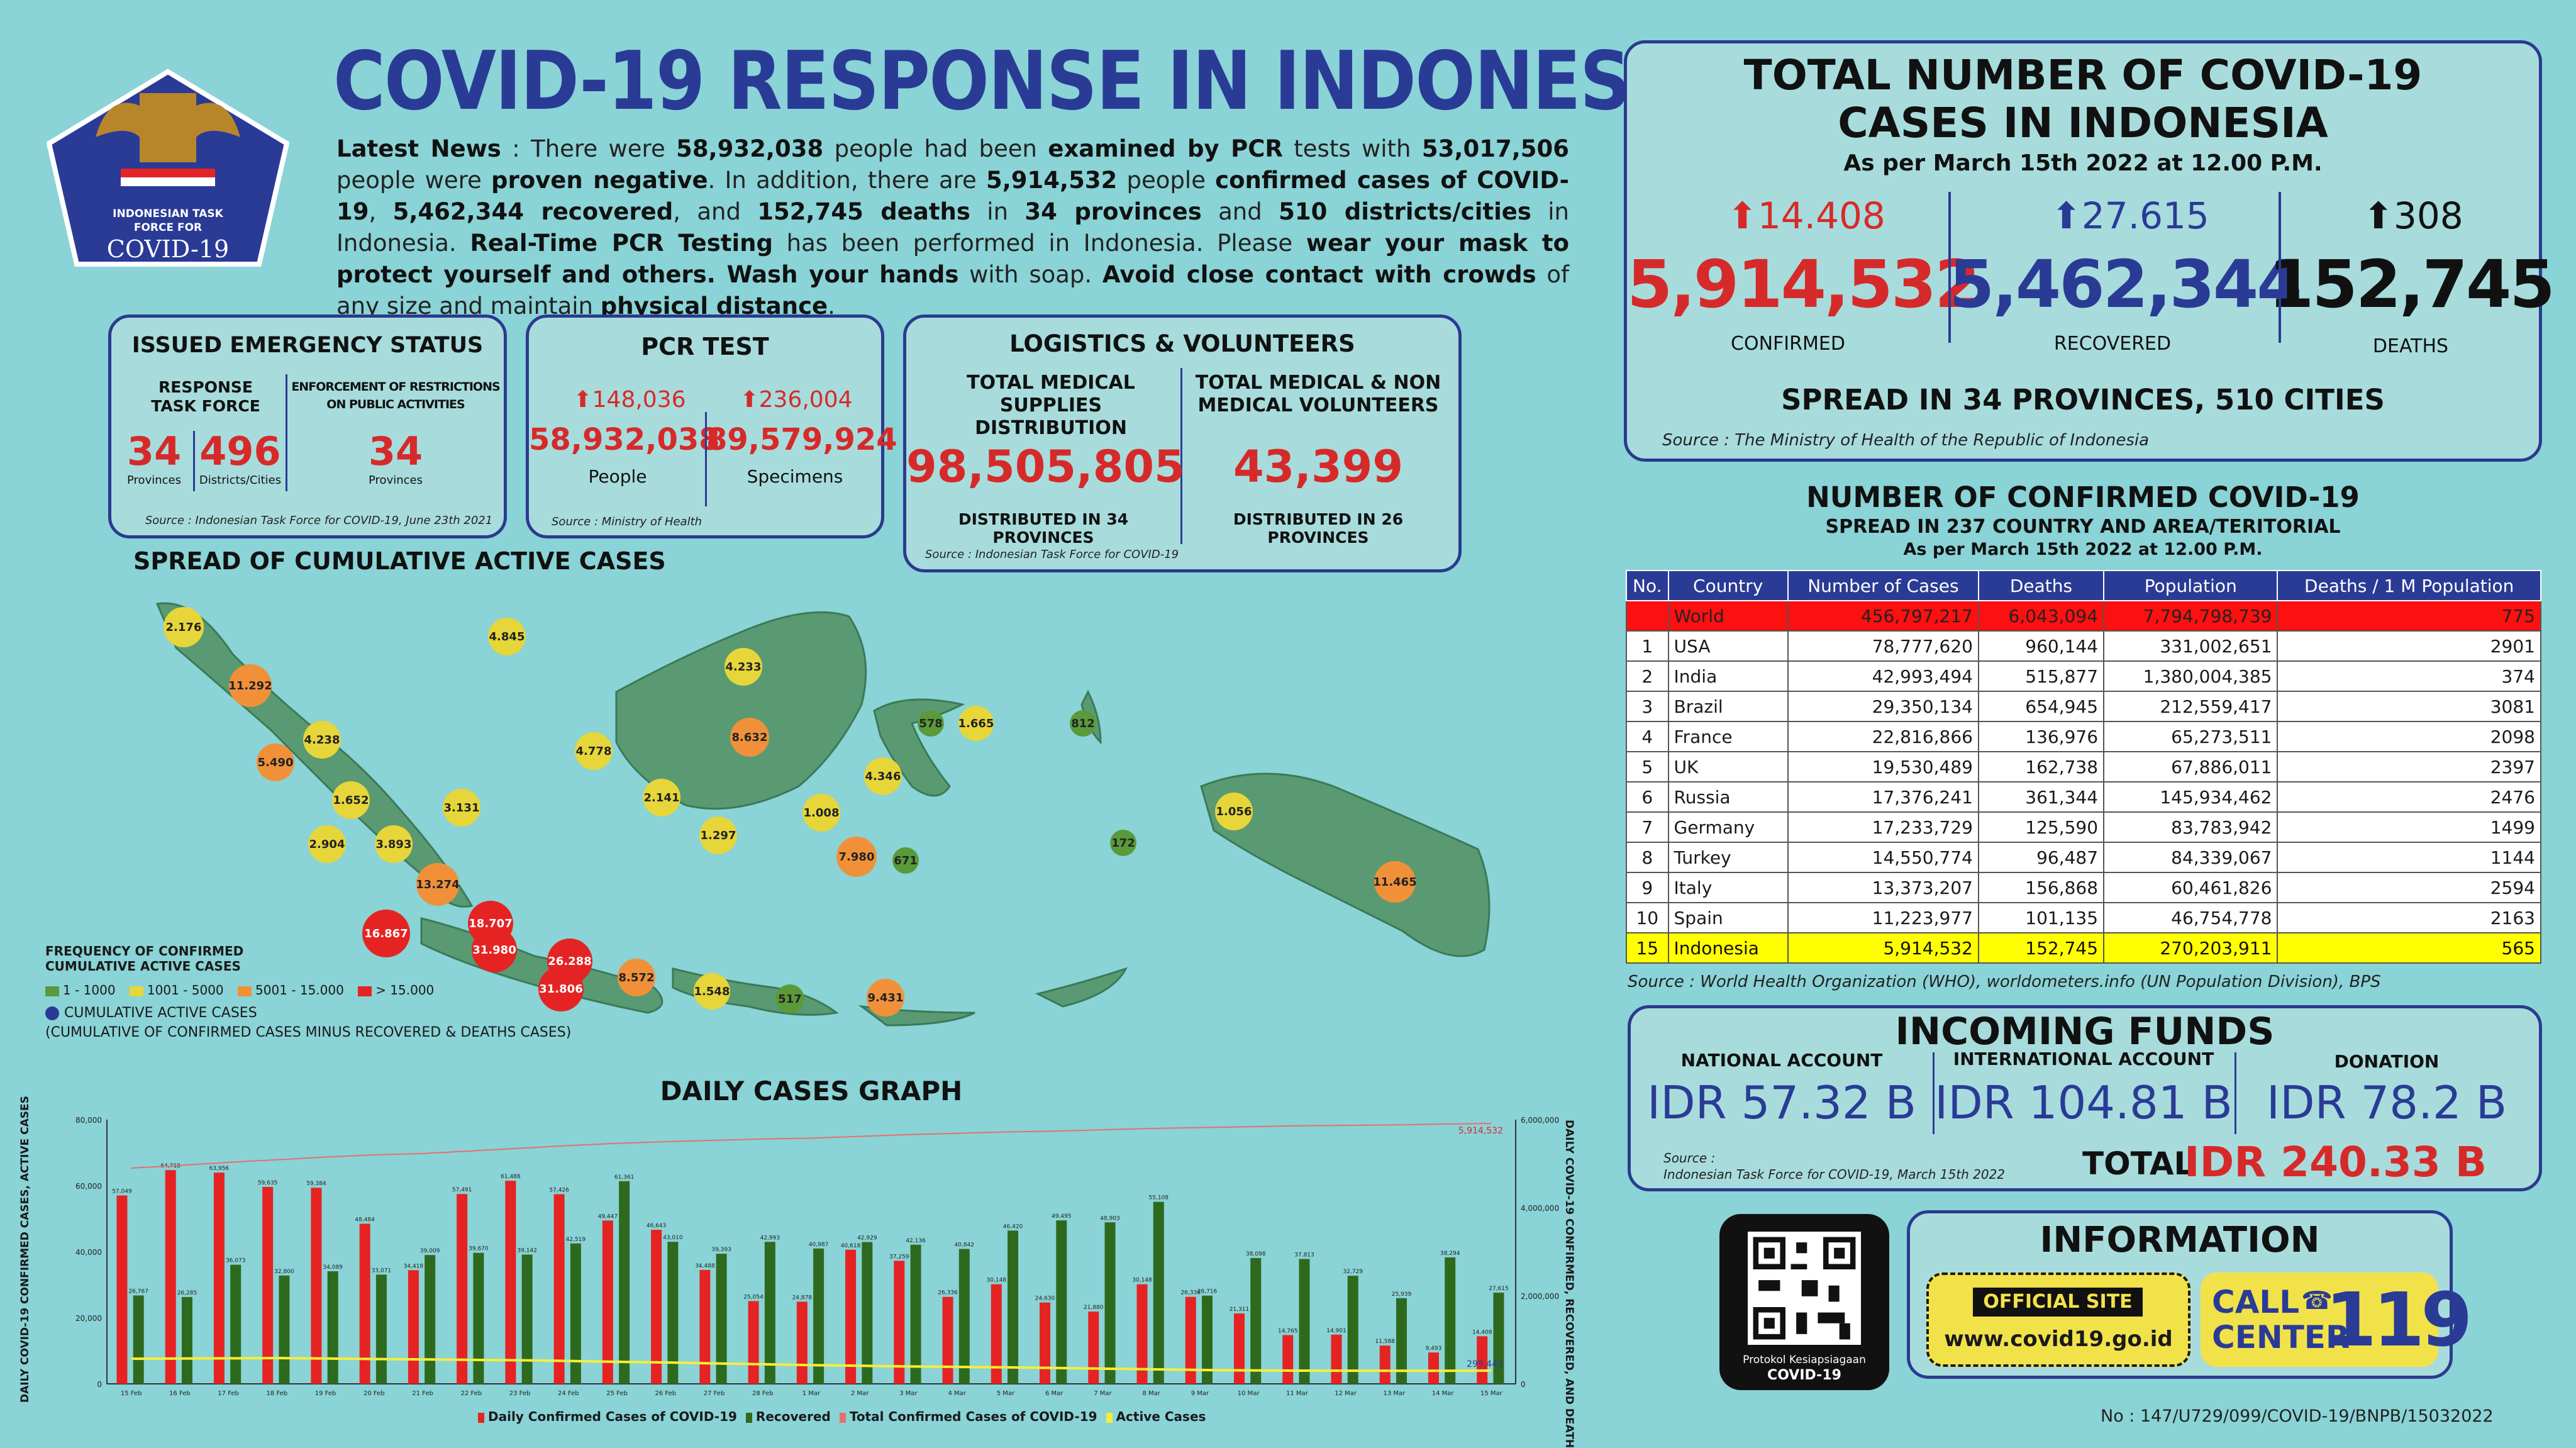 The height and width of the screenshot is (1448, 2576). What do you see at coordinates (2083, 887) in the screenshot?
I see `table-row: 9 Italy 13,373,207 156,868 60,461,826 2594` at bounding box center [2083, 887].